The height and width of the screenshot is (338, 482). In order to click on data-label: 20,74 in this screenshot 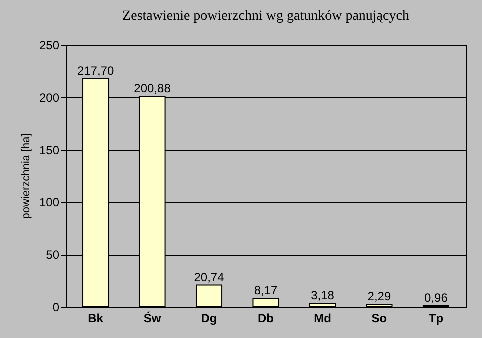, I will do `click(209, 277)`.